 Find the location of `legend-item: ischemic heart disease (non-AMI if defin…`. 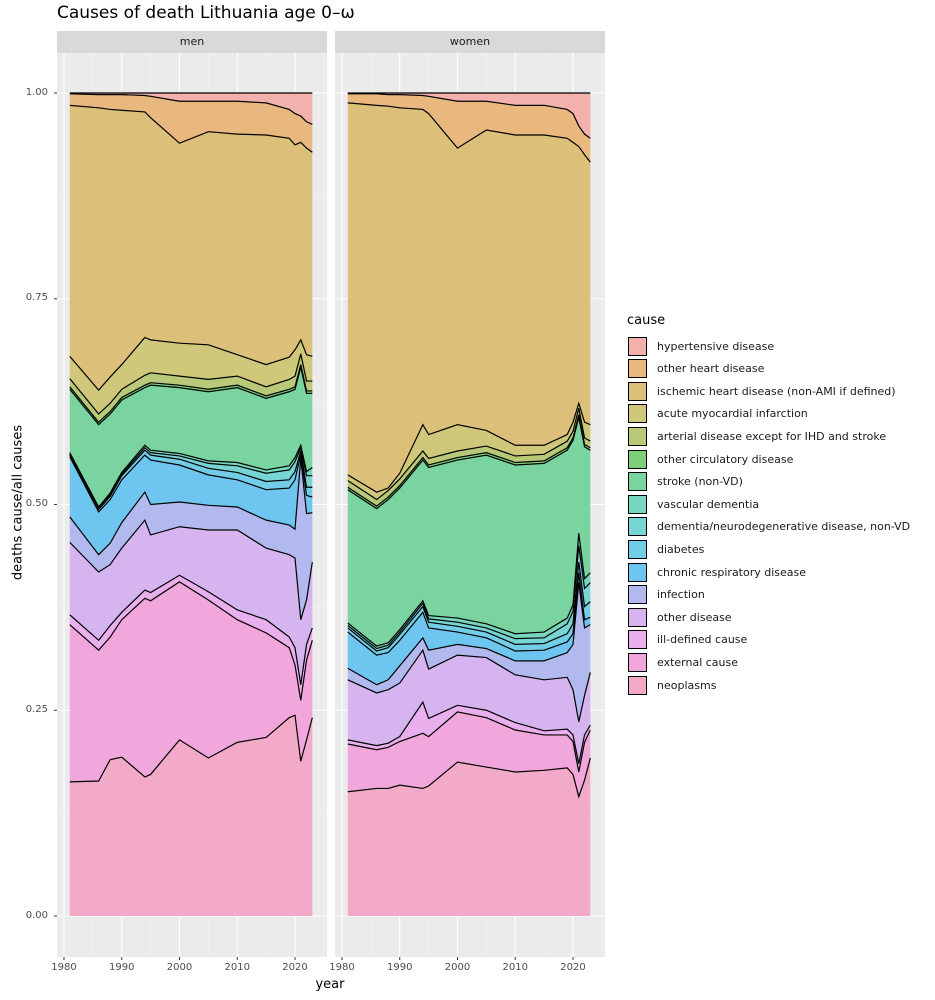

legend-item: ischemic heart disease (non-AMI if defin… is located at coordinates (762, 391).